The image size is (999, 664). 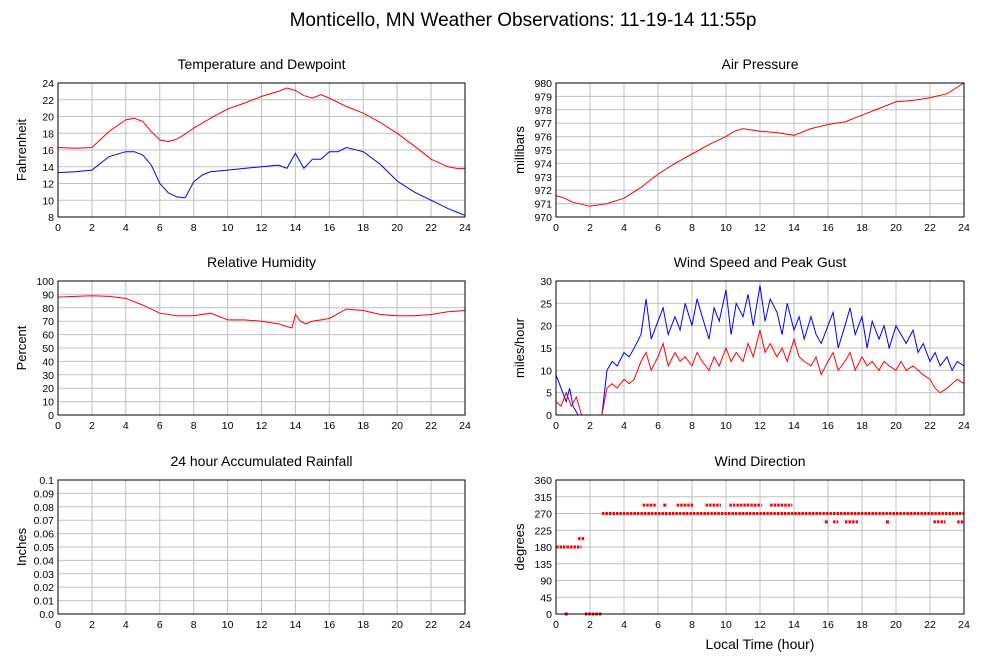 I want to click on y-tick-label: 0.1, so click(x=46, y=481).